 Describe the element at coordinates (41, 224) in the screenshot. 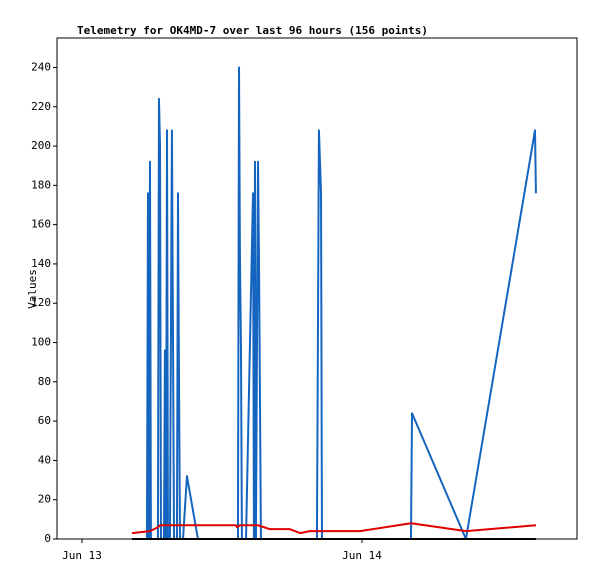

I see `y-tick-label: 160` at that location.